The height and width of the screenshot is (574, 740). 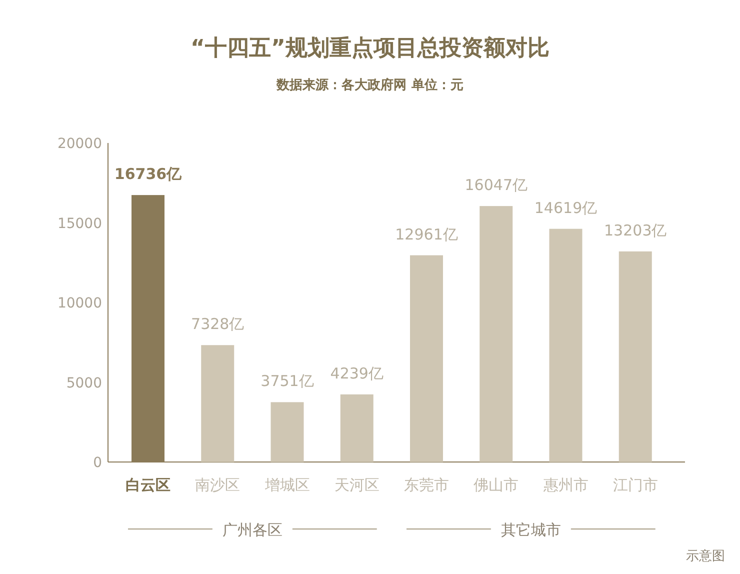 What do you see at coordinates (370, 48) in the screenshot?
I see `chart-title: “十四五”规划重点项目总投资额对比` at bounding box center [370, 48].